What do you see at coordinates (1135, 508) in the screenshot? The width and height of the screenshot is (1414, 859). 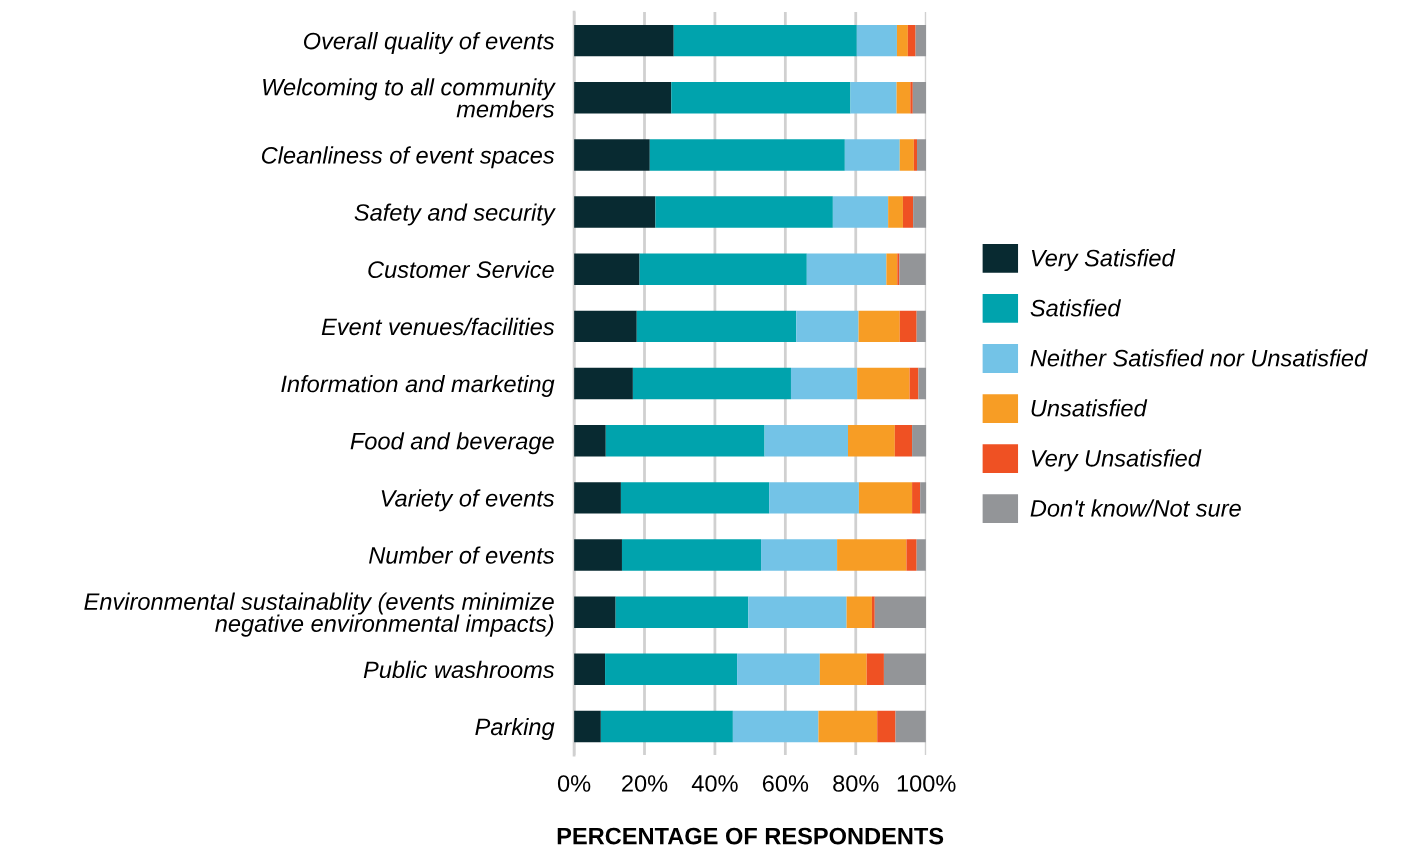 I see `legend-label: Don't know/Not sure` at bounding box center [1135, 508].